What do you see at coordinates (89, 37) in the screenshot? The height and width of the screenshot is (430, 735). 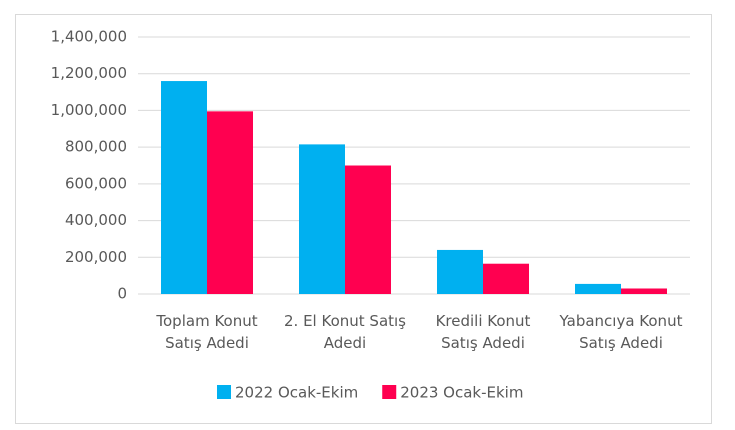 I see `y-tick-label: 1,400,000` at bounding box center [89, 37].